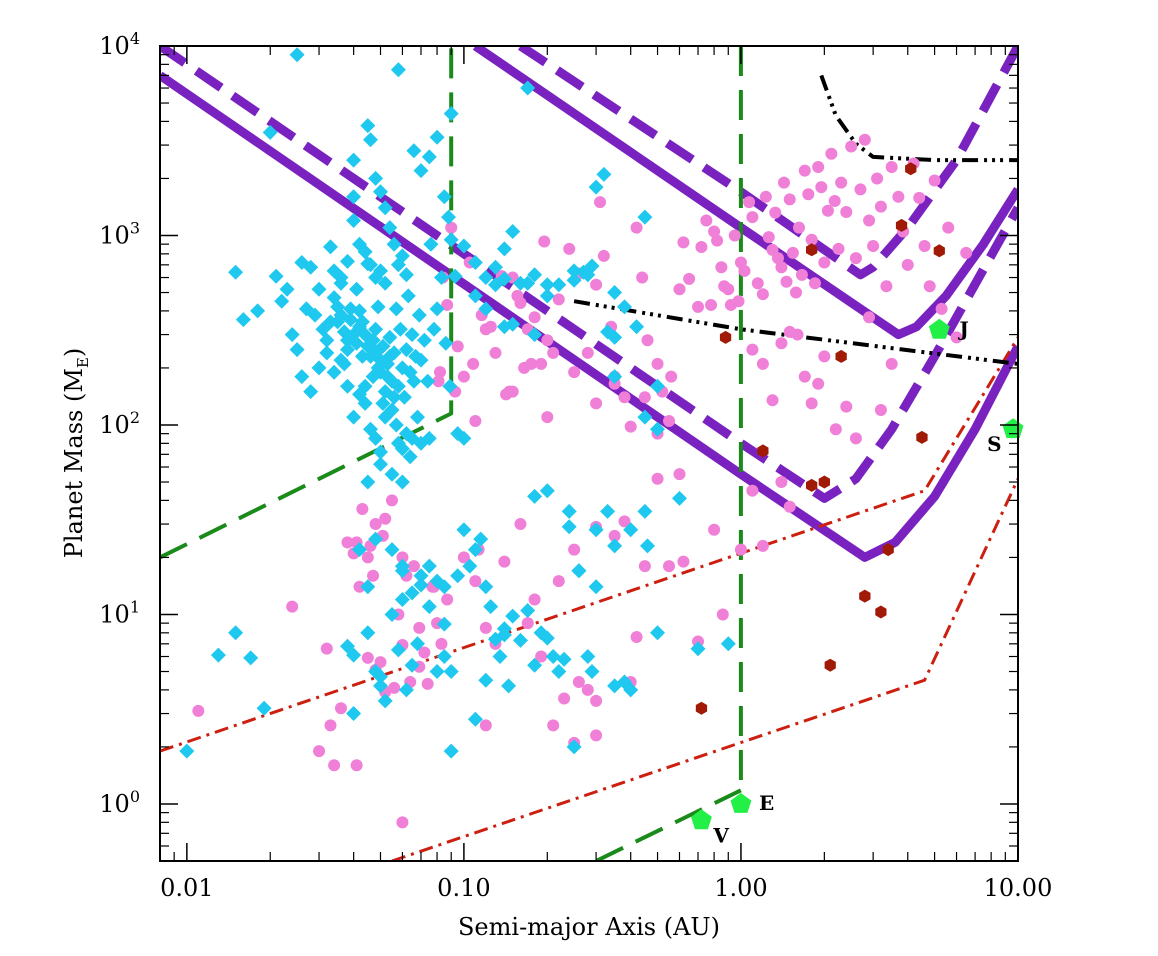 This screenshot has width=1158, height=956. I want to click on planet-pentagon-E, so click(741, 803).